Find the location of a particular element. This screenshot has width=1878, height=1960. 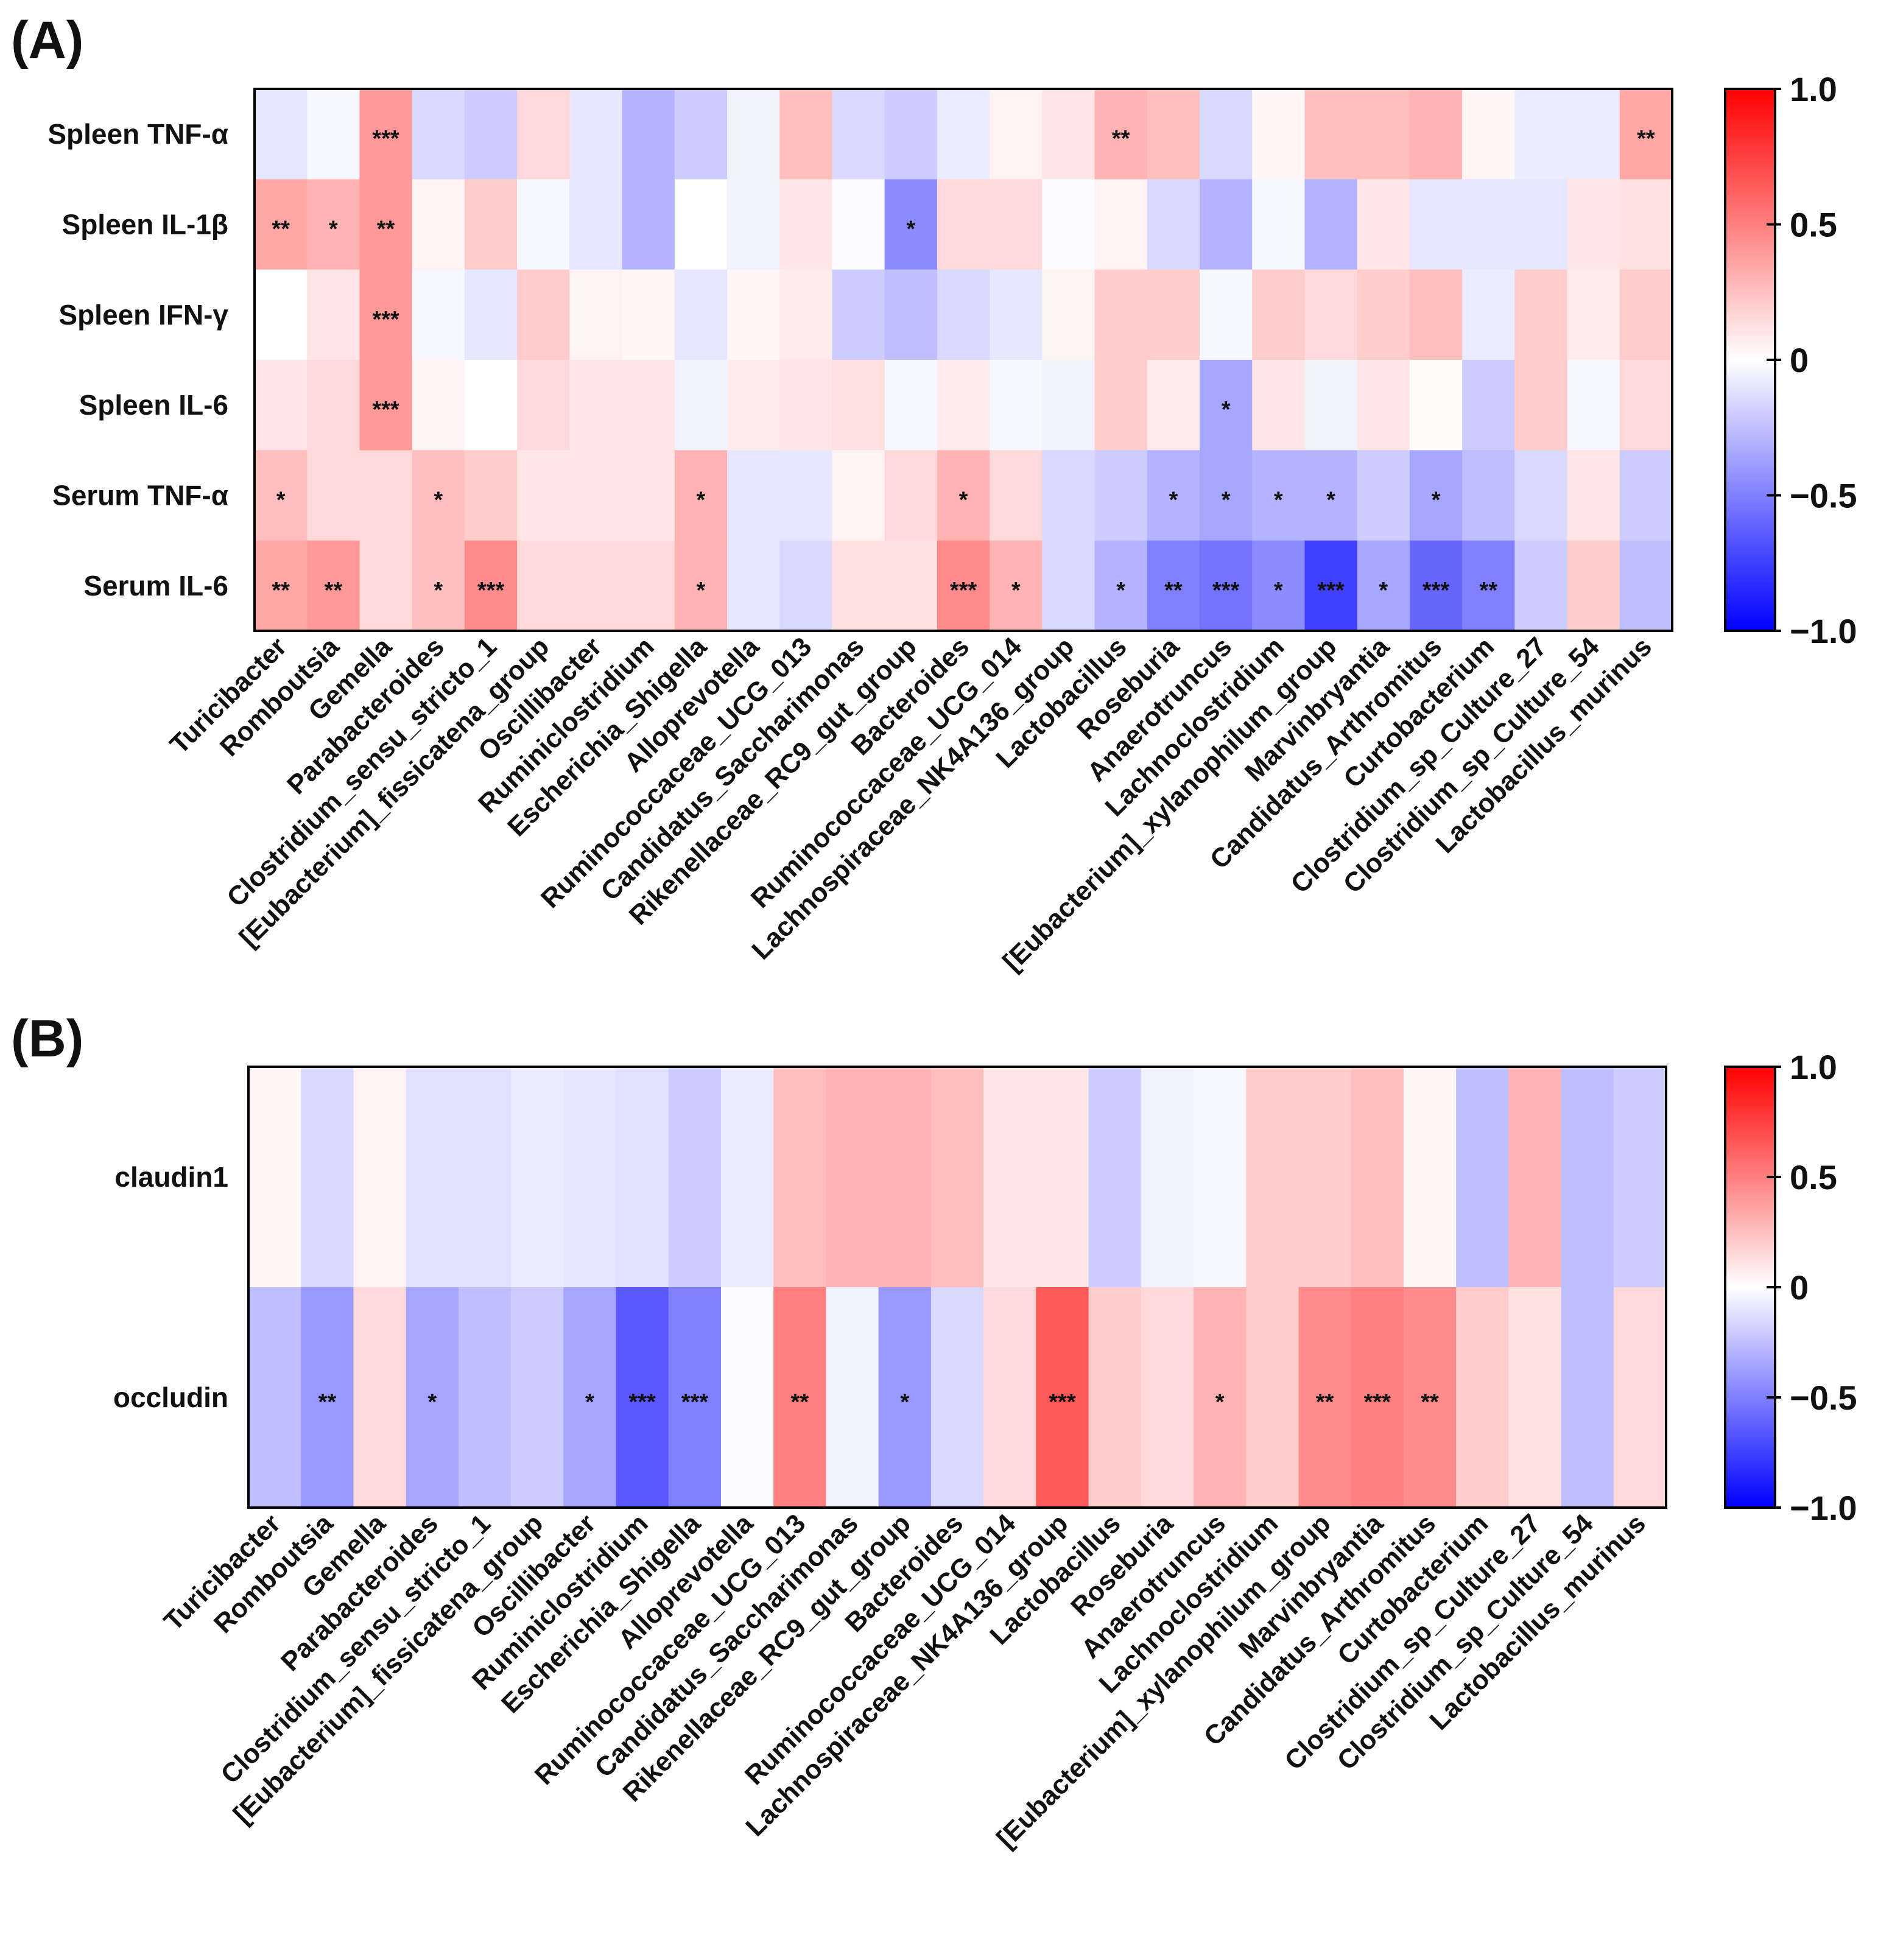

row-label: Serum TNF-α is located at coordinates (140, 496).